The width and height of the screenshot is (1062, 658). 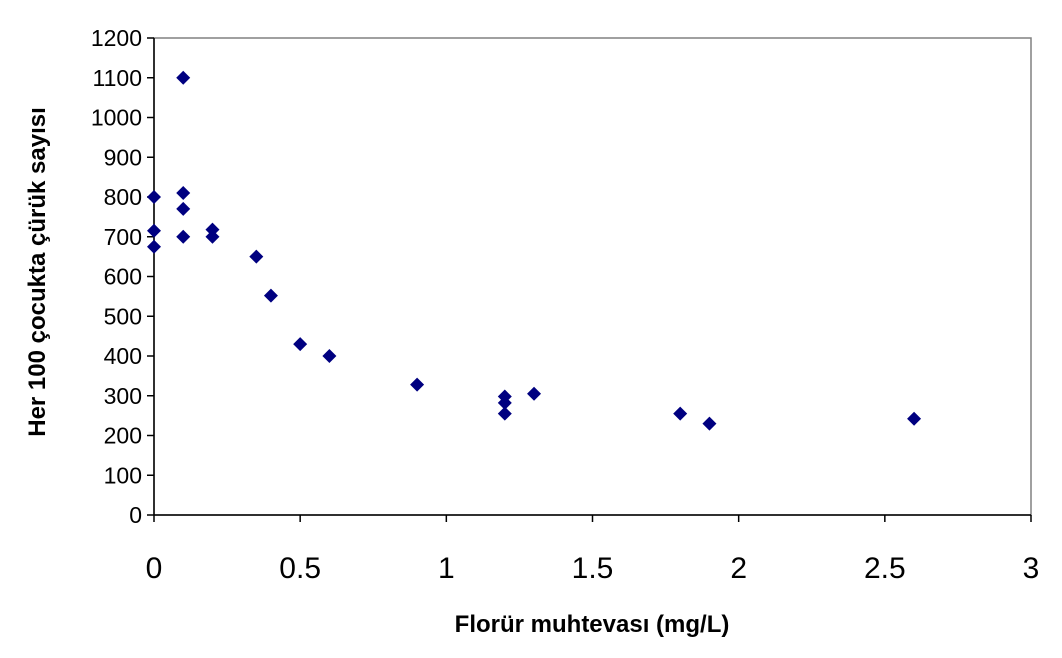 I want to click on y-tick-label: 1100, so click(x=117, y=78).